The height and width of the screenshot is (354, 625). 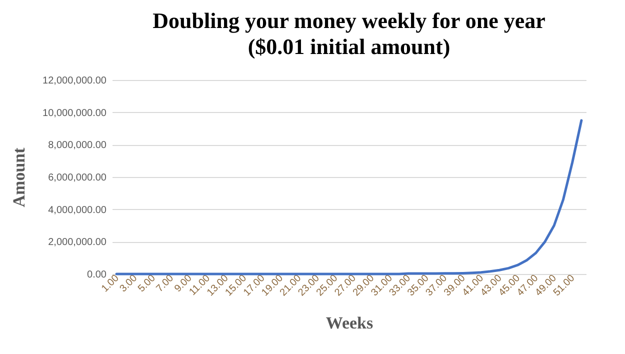 What do you see at coordinates (350, 323) in the screenshot?
I see `x-axis-title: Weeks` at bounding box center [350, 323].